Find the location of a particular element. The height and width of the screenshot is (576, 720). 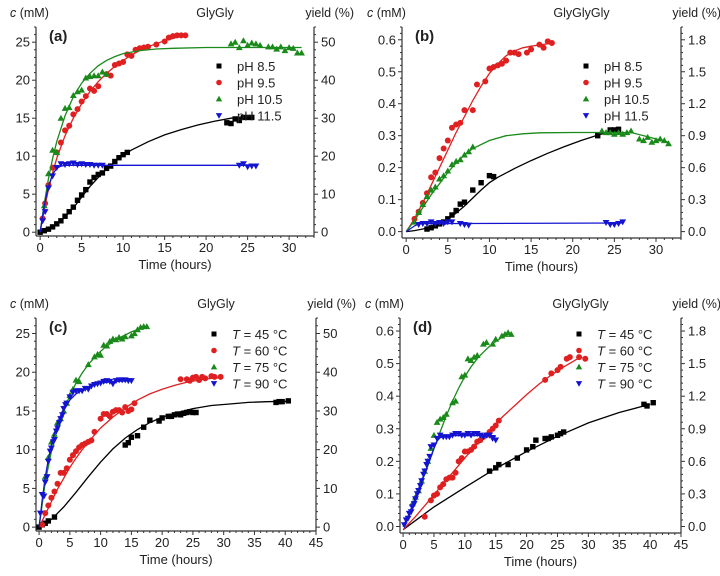

x-tick-label: 10 is located at coordinates (465, 544).